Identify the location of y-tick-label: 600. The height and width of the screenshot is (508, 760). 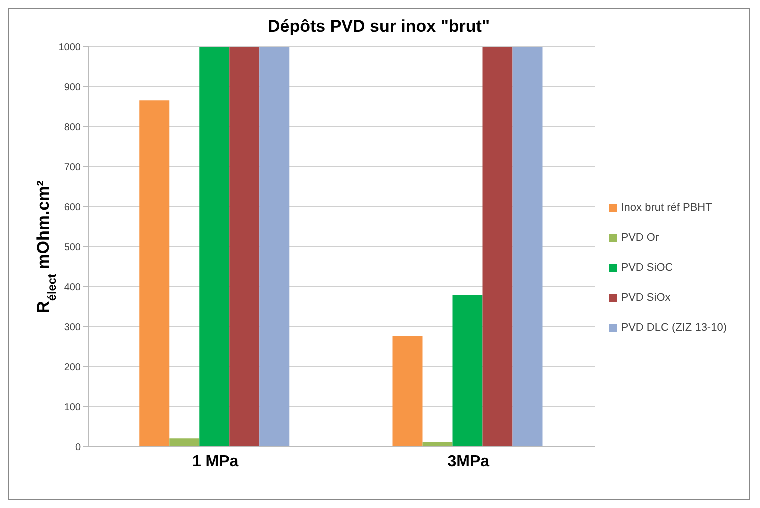
(73, 208).